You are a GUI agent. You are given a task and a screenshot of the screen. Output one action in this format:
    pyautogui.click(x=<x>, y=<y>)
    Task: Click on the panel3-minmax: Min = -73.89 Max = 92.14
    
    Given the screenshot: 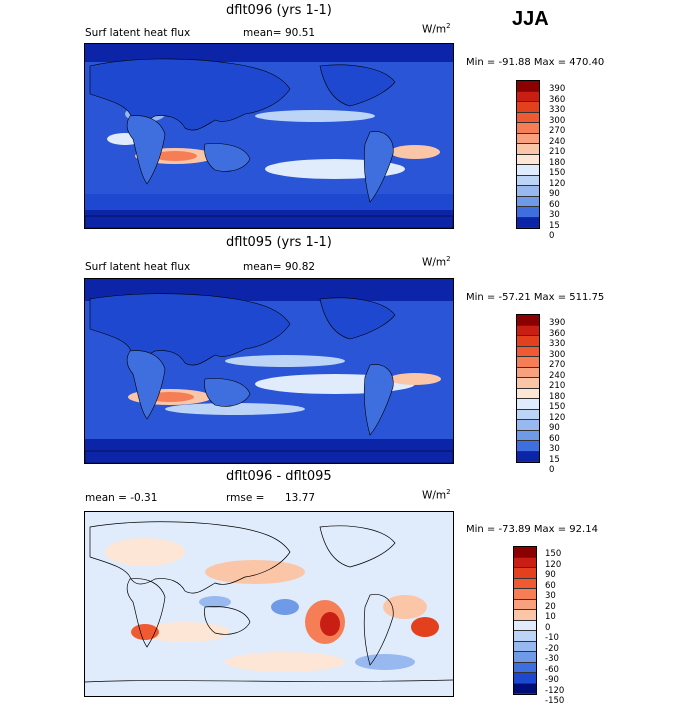 What is the action you would take?
    pyautogui.click(x=532, y=529)
    